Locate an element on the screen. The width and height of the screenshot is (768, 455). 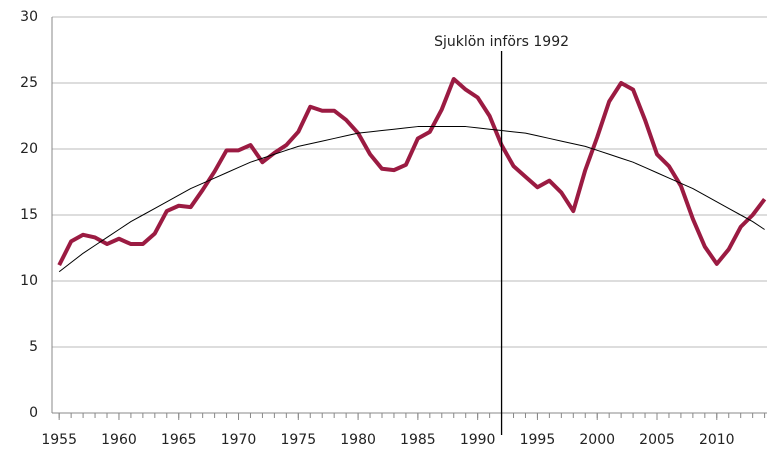
y-tick-label: 5 is located at coordinates (33, 347).